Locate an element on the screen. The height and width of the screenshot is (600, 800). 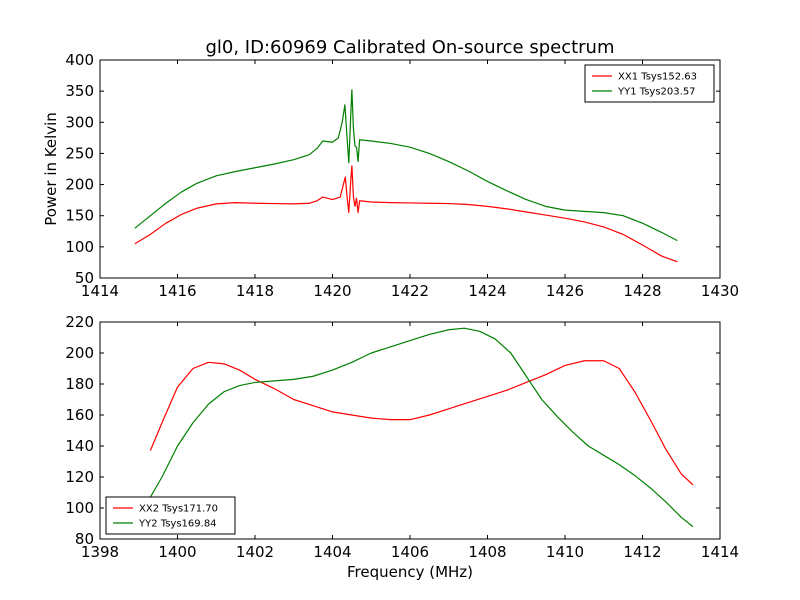
top-y-axis-label: Power in Kelvin is located at coordinates (51, 169).